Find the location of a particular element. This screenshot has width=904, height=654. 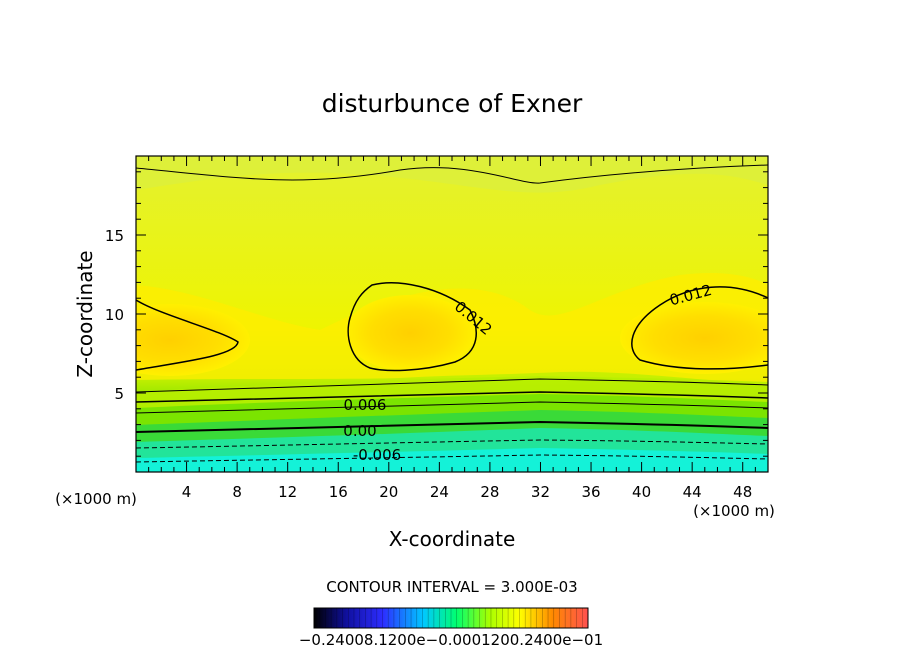

contour-label: 0.00 is located at coordinates (359, 431).